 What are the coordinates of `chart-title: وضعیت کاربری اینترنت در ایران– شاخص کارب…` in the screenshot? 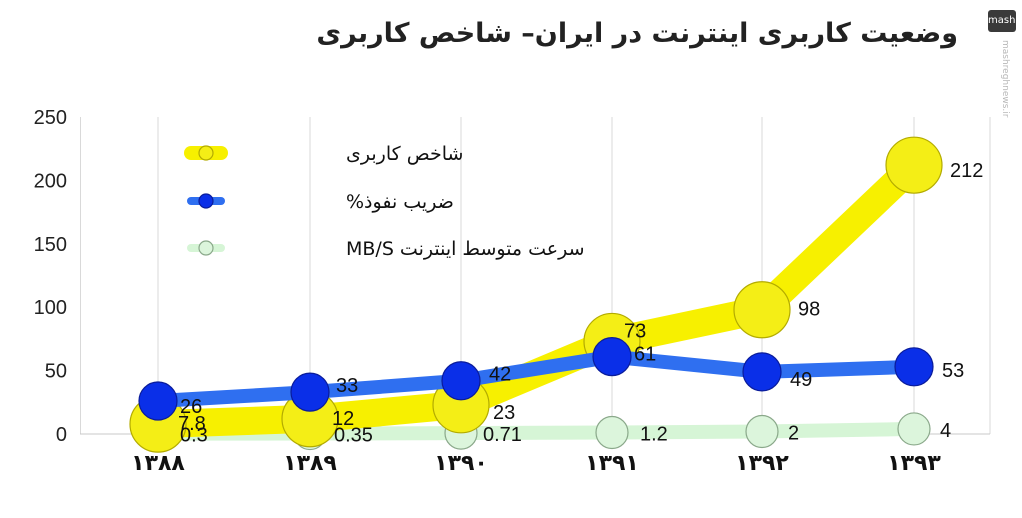 It's located at (637, 33).